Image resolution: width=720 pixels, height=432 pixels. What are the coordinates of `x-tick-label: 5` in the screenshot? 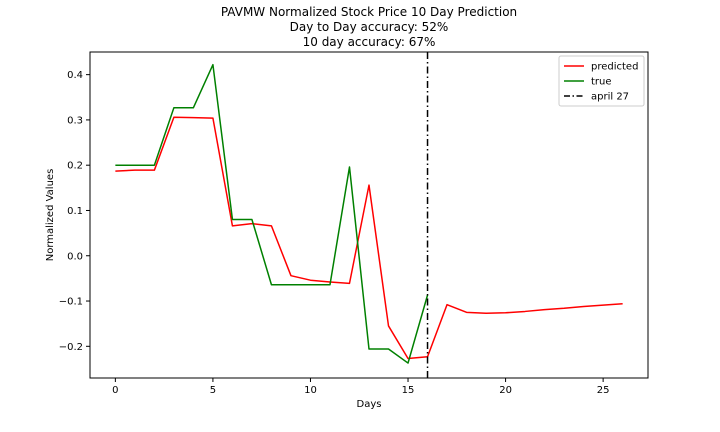 It's located at (213, 390).